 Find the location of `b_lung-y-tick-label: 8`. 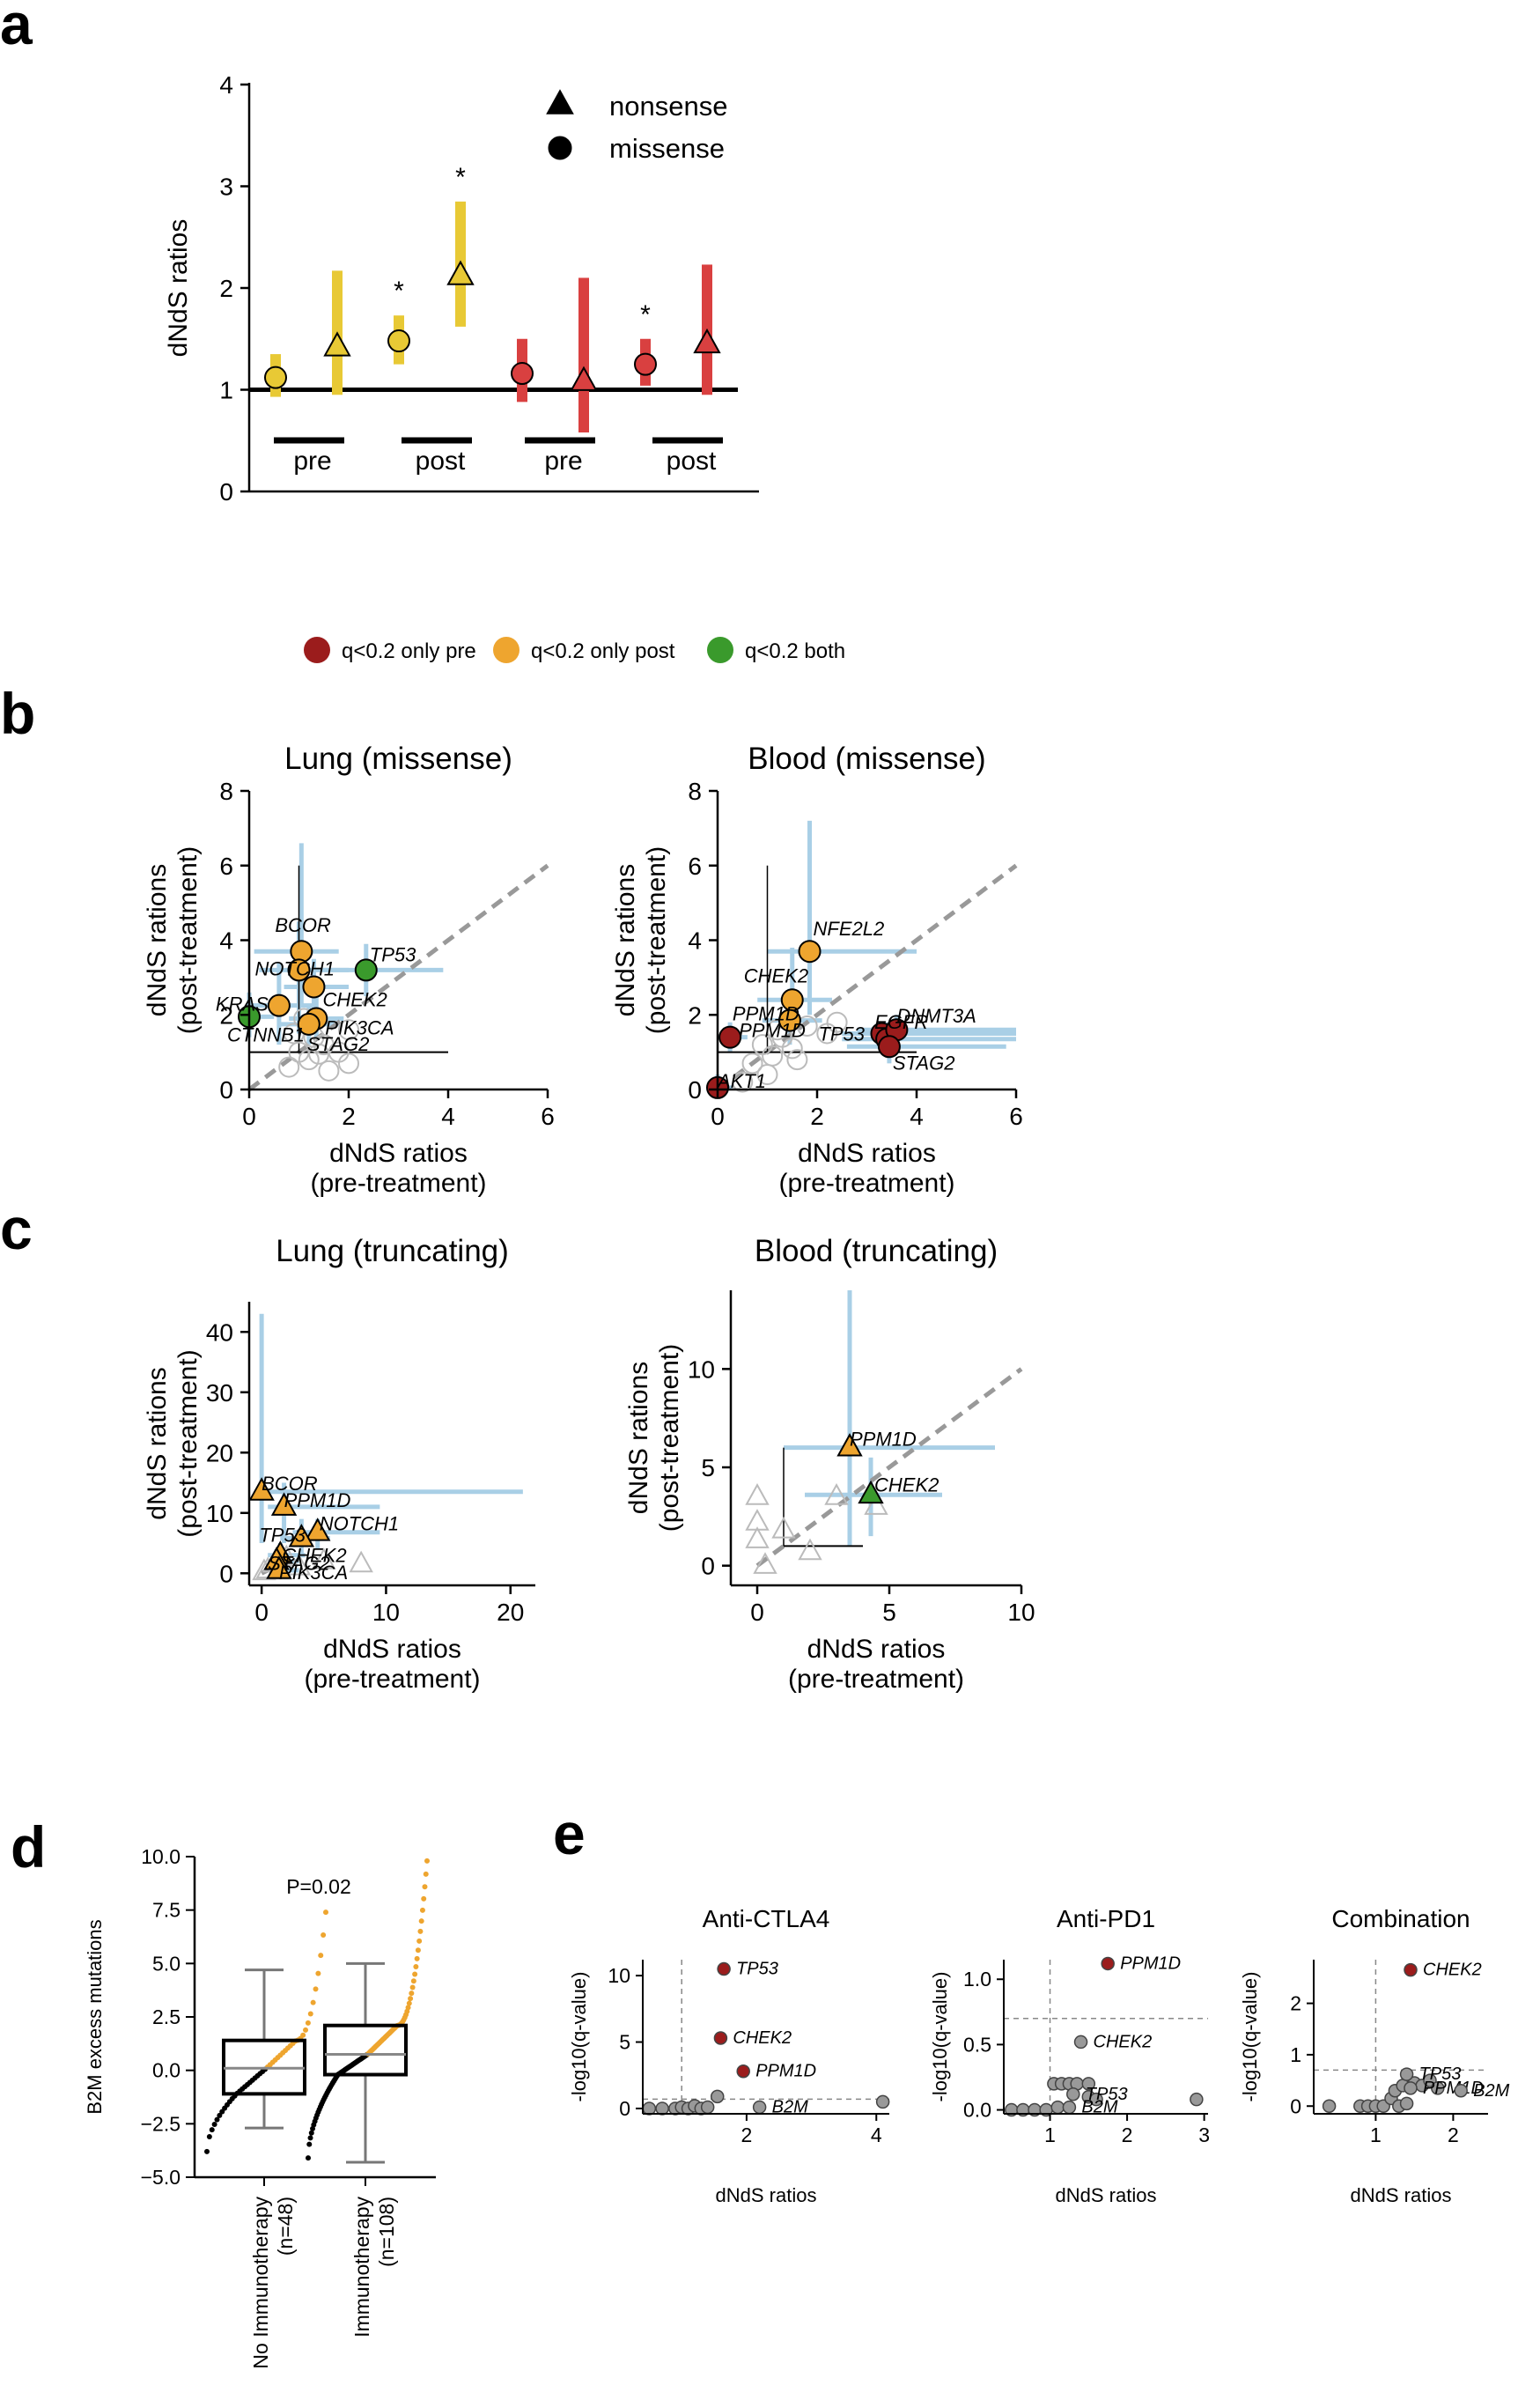

b_lung-y-tick-label: 8 is located at coordinates (226, 791).